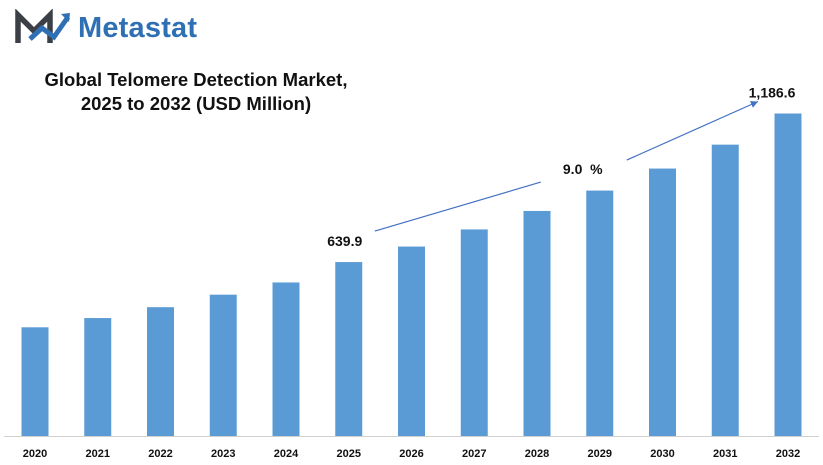 This screenshot has width=823, height=465. What do you see at coordinates (788, 454) in the screenshot?
I see `x-tick-label-2032: 2032` at bounding box center [788, 454].